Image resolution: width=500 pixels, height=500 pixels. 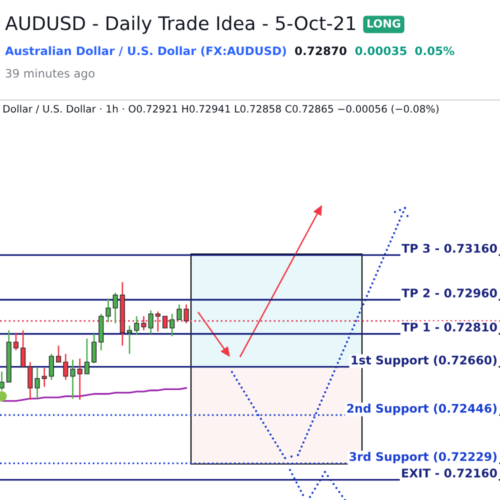 I want to click on ref-line-label: 3rd Support (0.72229), so click(x=423, y=458).